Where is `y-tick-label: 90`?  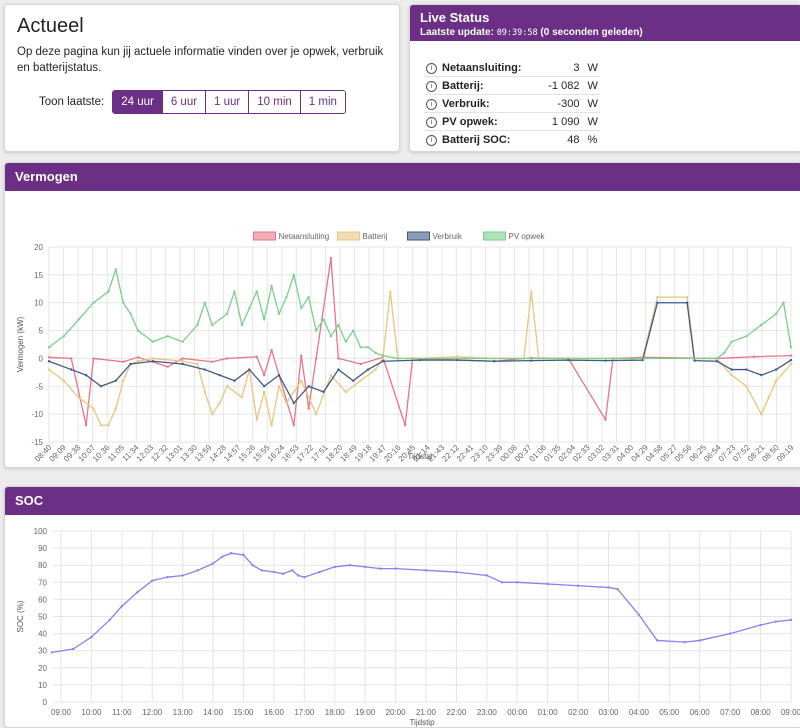
y-tick-label: 90 is located at coordinates (42, 548).